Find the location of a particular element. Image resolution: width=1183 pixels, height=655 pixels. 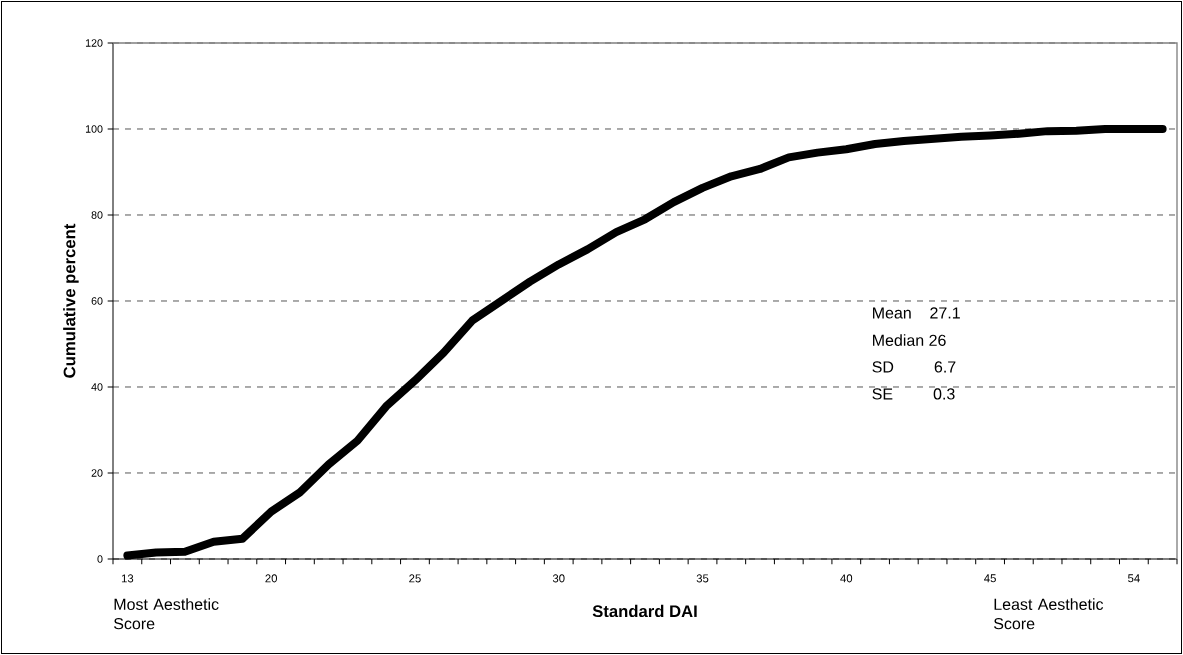

y-tick-label: 40 is located at coordinates (97, 387).